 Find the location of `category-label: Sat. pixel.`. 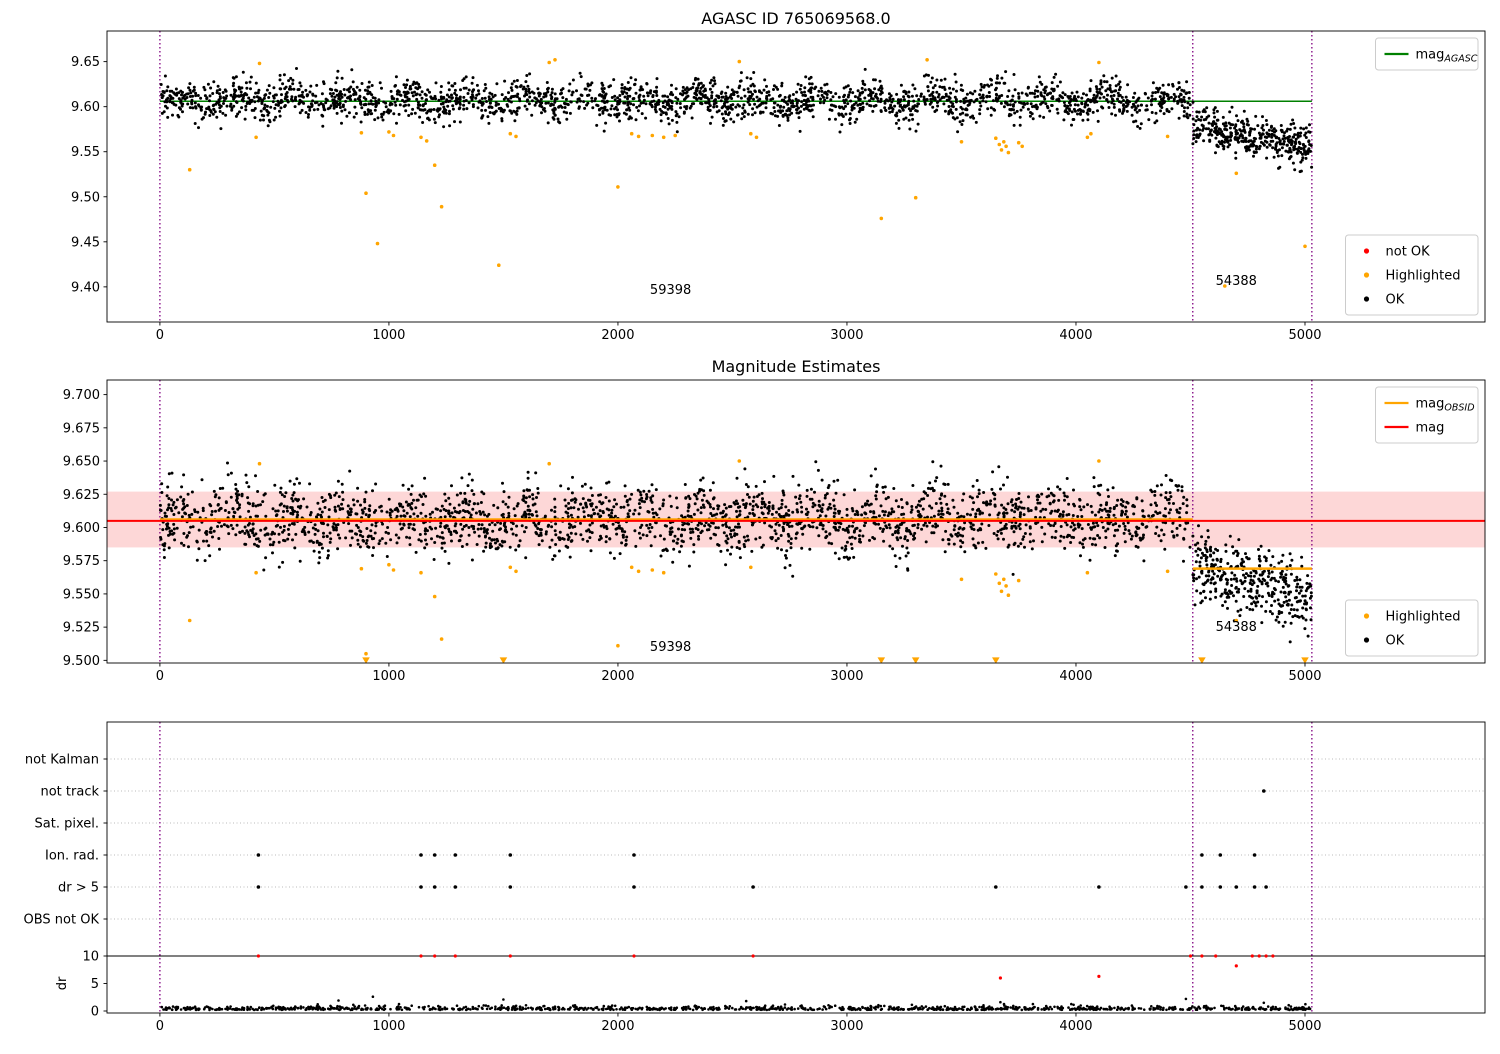

category-label: Sat. pixel. is located at coordinates (67, 824).